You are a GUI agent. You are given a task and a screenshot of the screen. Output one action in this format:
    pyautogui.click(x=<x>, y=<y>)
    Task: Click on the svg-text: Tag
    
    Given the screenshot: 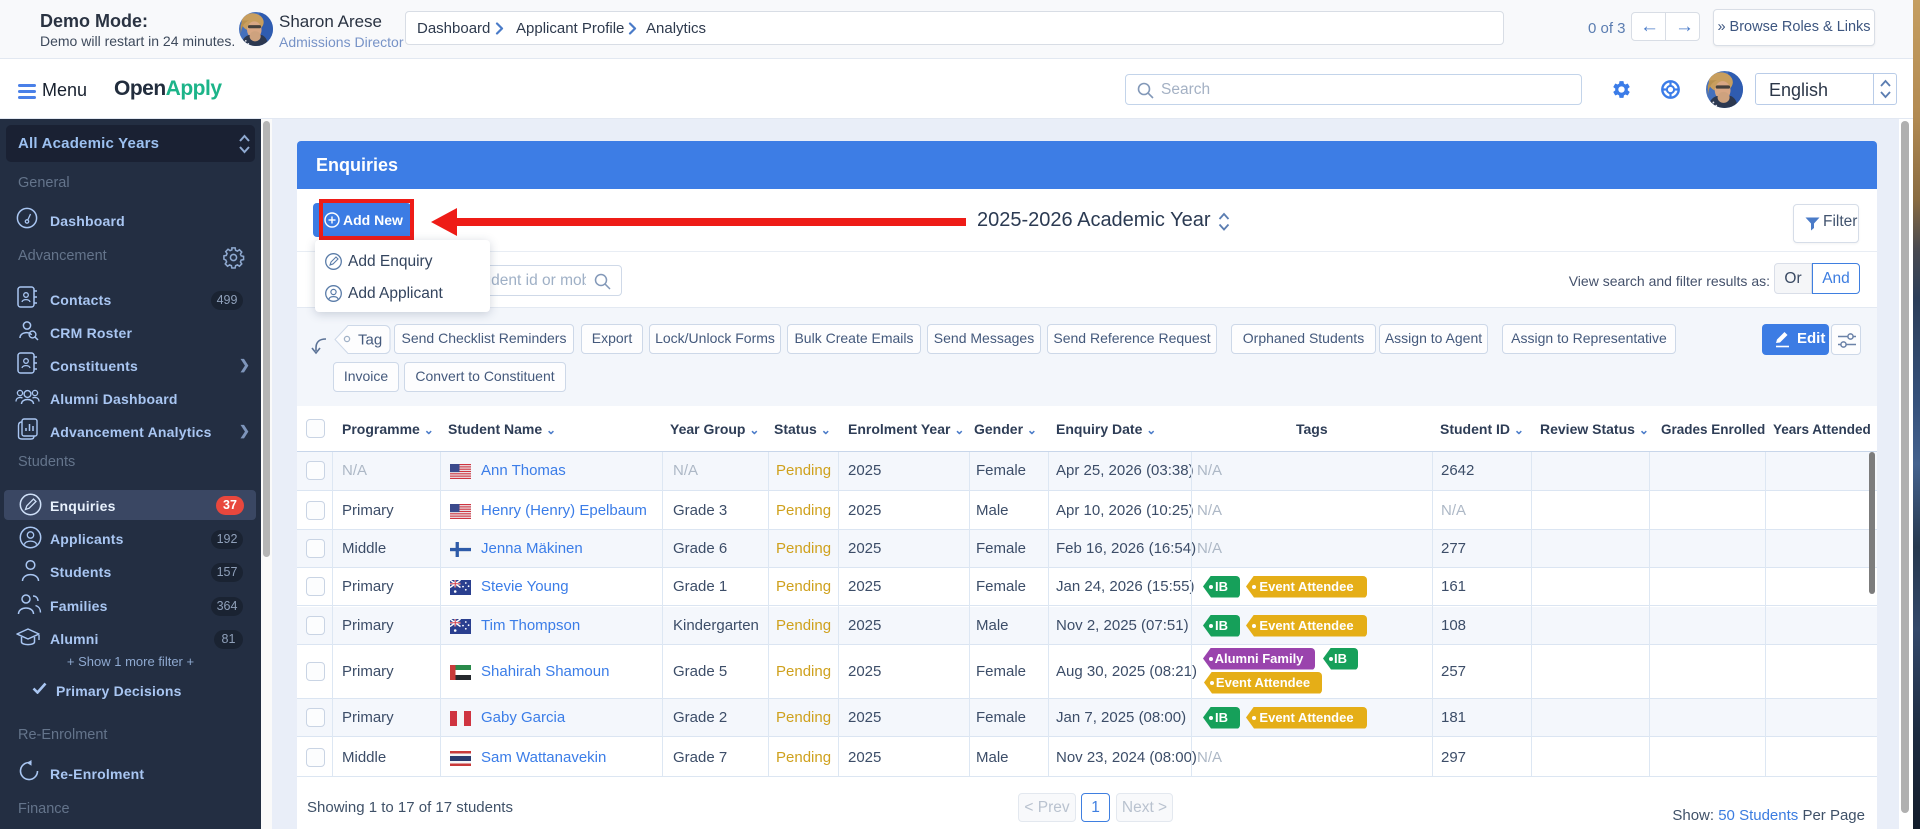 What is the action you would take?
    pyautogui.click(x=370, y=340)
    